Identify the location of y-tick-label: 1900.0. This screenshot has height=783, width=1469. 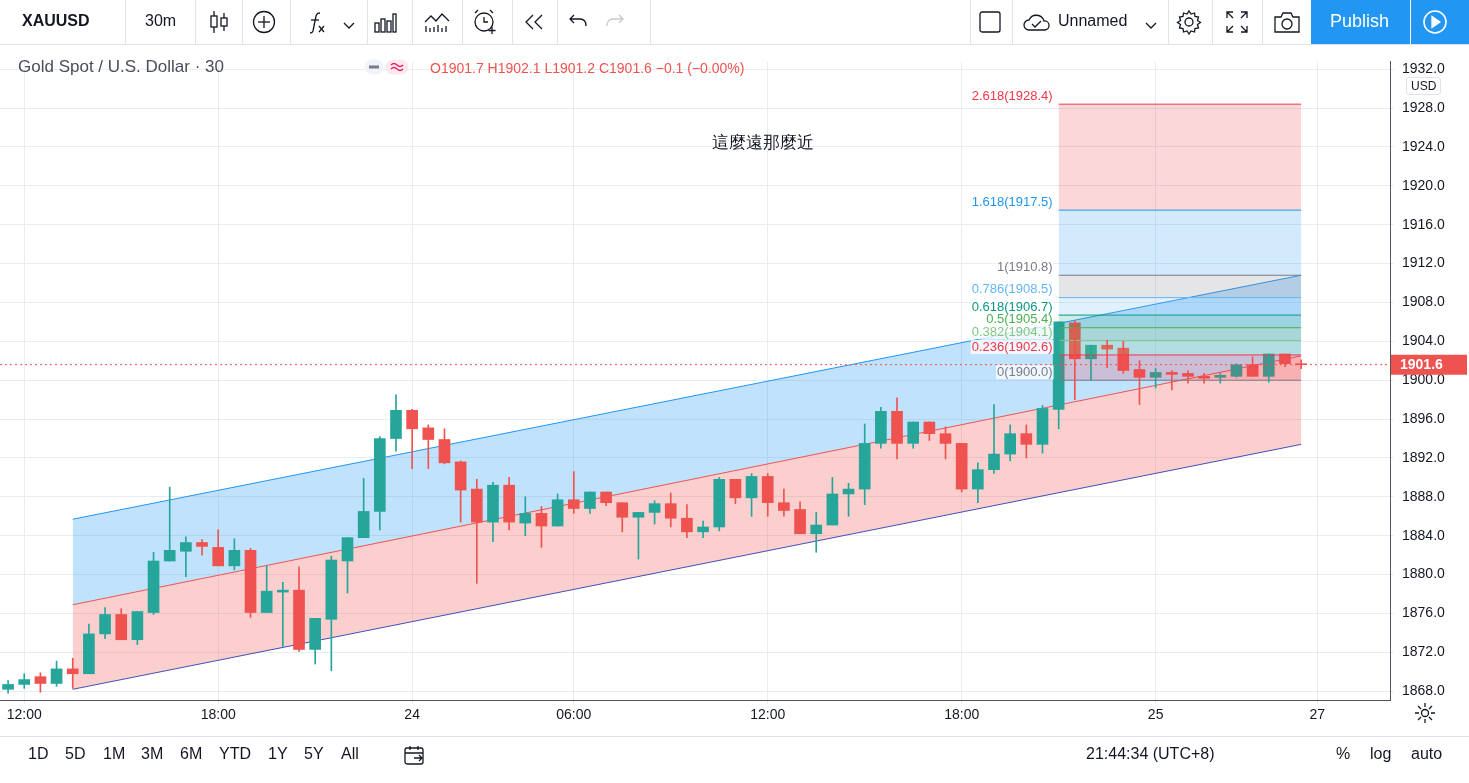
(1424, 379).